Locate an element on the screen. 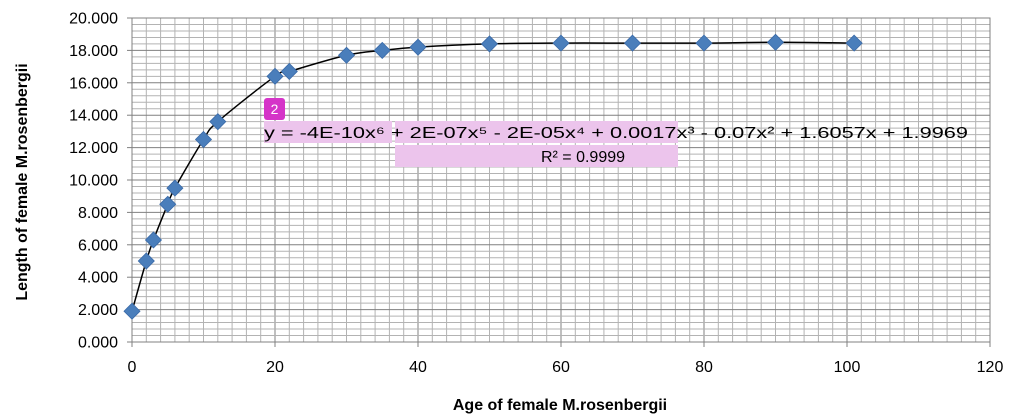 The image size is (1010, 417). x-tick-label: 120 is located at coordinates (990, 367).